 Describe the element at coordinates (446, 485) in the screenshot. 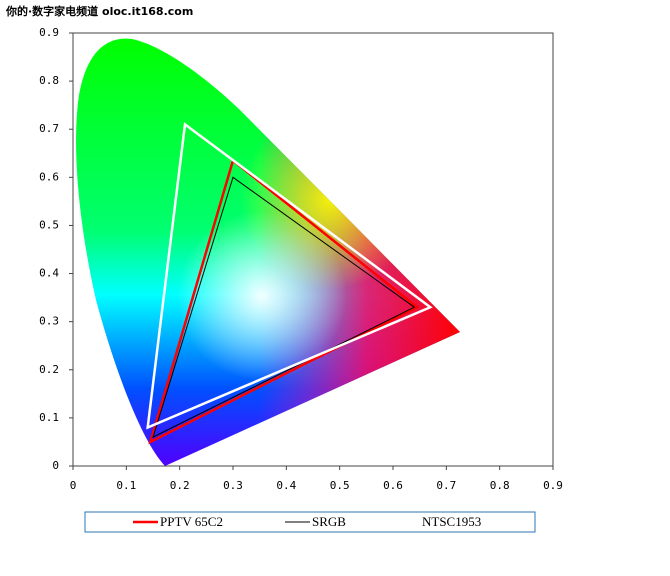

I see `x-tick-label: 0.7` at that location.